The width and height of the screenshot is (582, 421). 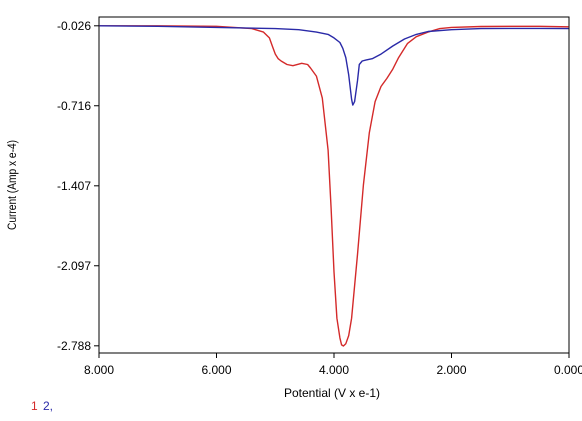 What do you see at coordinates (74, 26) in the screenshot?
I see `y-tick-label: -0.026` at bounding box center [74, 26].